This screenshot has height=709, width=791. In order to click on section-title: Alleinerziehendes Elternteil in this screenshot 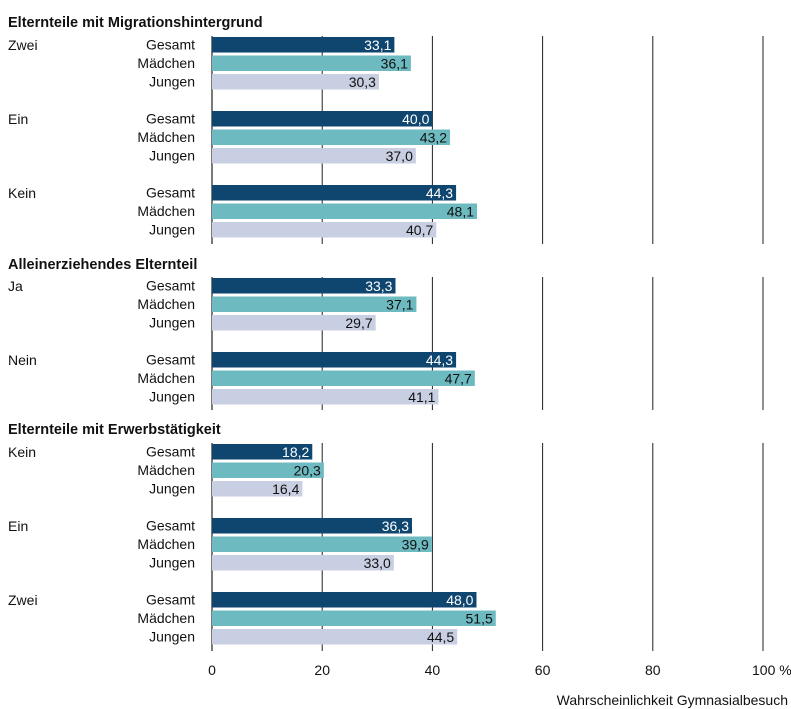, I will do `click(102, 265)`.